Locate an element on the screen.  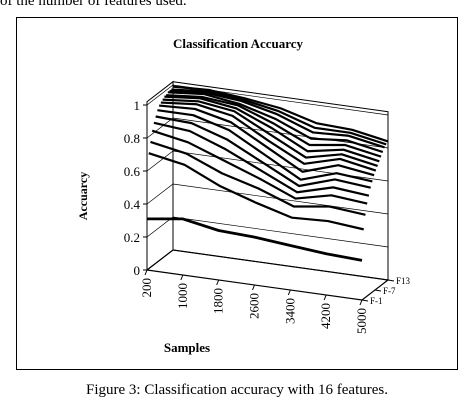
y-tick-label: 0.2 is located at coordinates (132, 237).